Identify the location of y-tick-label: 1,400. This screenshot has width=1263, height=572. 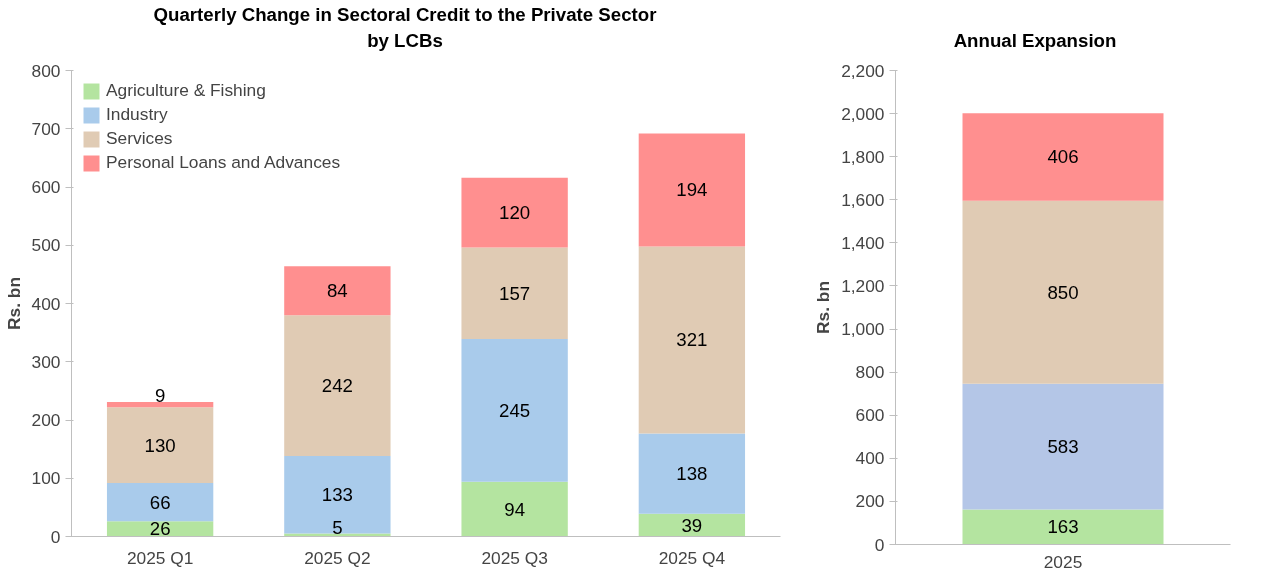
(863, 242).